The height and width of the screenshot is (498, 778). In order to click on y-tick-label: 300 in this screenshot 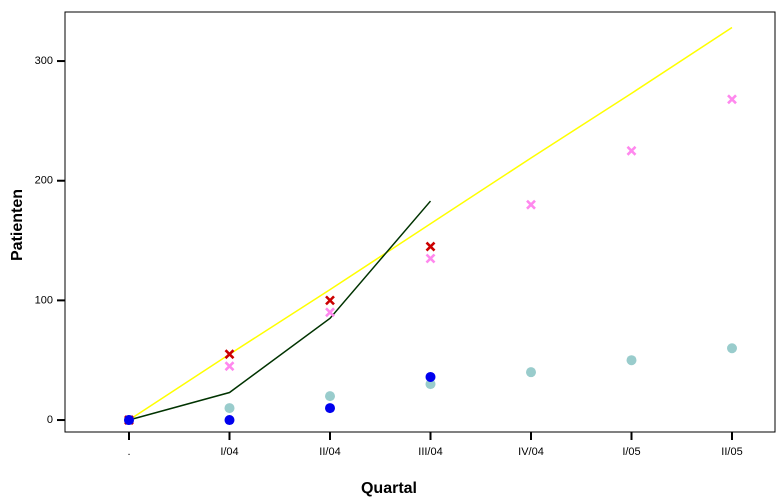, I will do `click(44, 61)`.